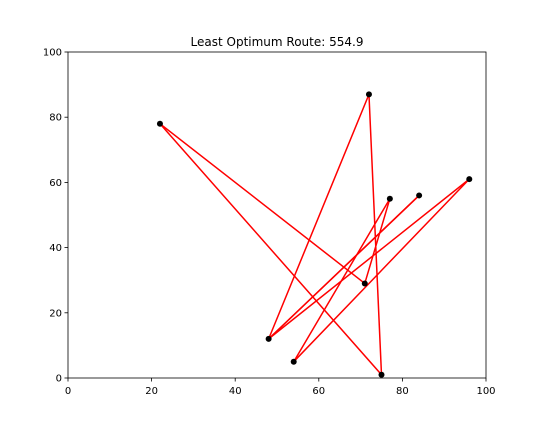  What do you see at coordinates (59, 379) in the screenshot?
I see `y-tick-label: 0` at bounding box center [59, 379].